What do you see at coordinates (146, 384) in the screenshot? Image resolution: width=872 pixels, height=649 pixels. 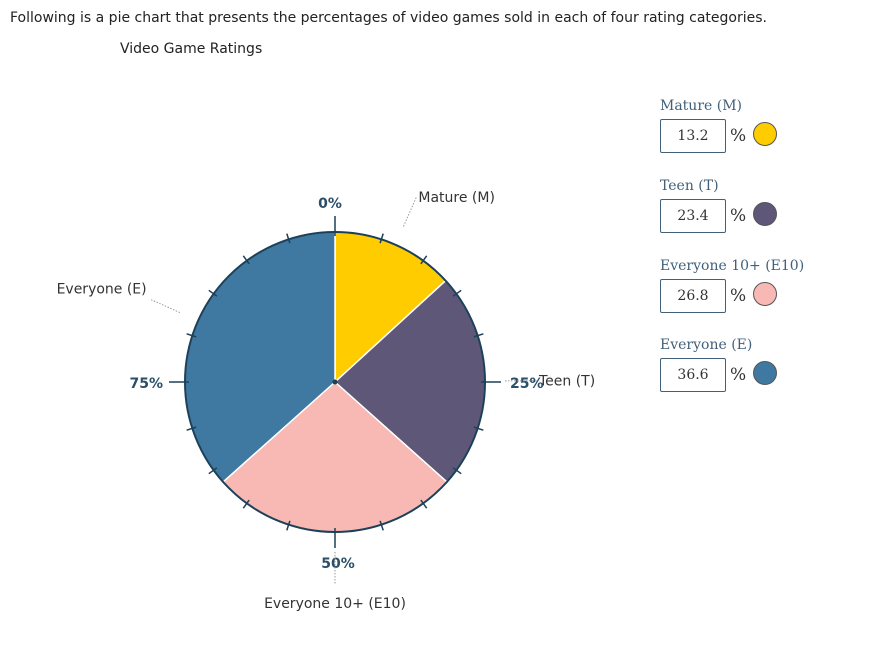 I see `tick-label: 75%` at bounding box center [146, 384].